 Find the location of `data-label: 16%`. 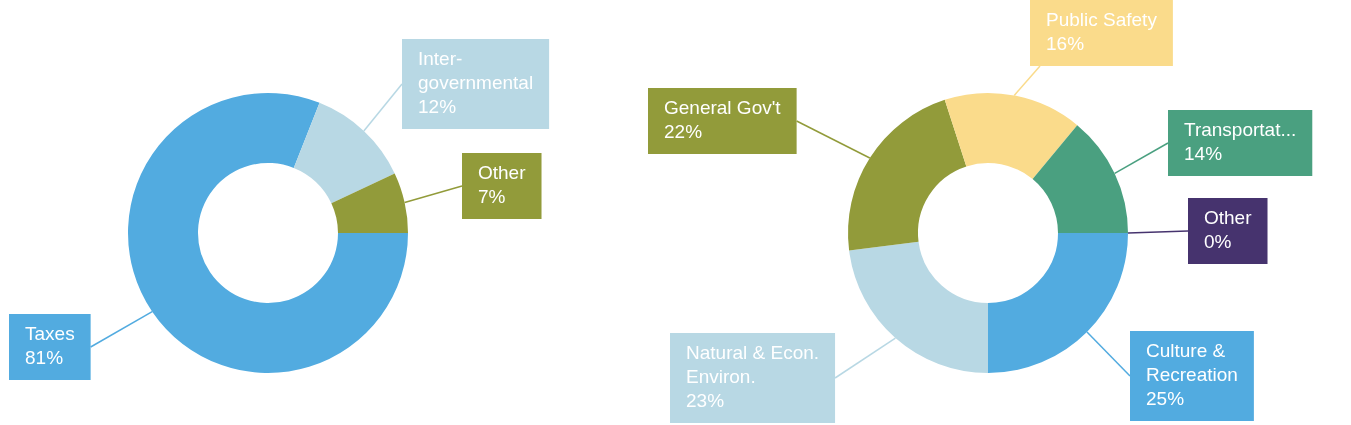

data-label: 16% is located at coordinates (1065, 43).